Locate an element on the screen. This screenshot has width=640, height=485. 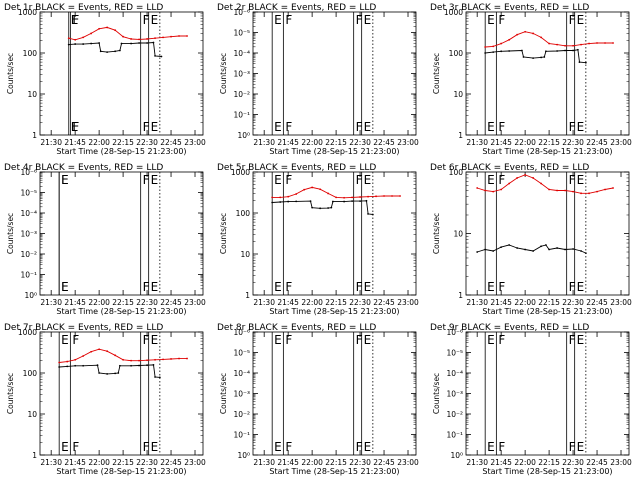
y-tick-label: 10⁻³ is located at coordinates (454, 394).